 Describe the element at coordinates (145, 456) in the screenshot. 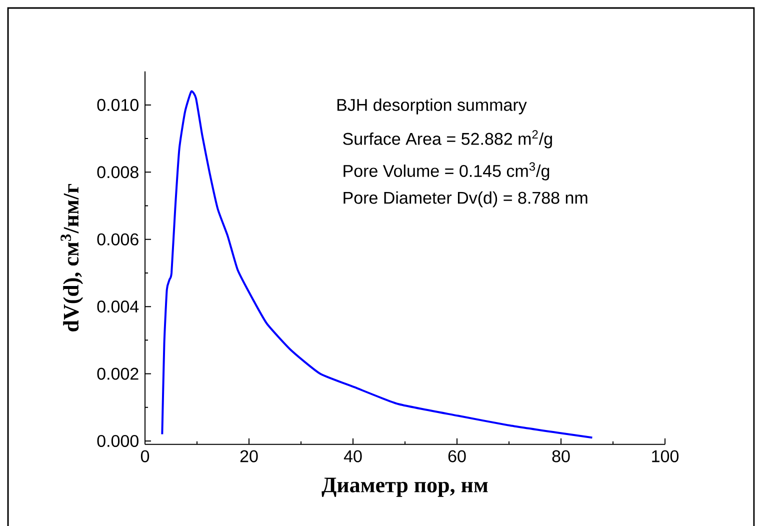

I see `x-tick-label: 0` at that location.